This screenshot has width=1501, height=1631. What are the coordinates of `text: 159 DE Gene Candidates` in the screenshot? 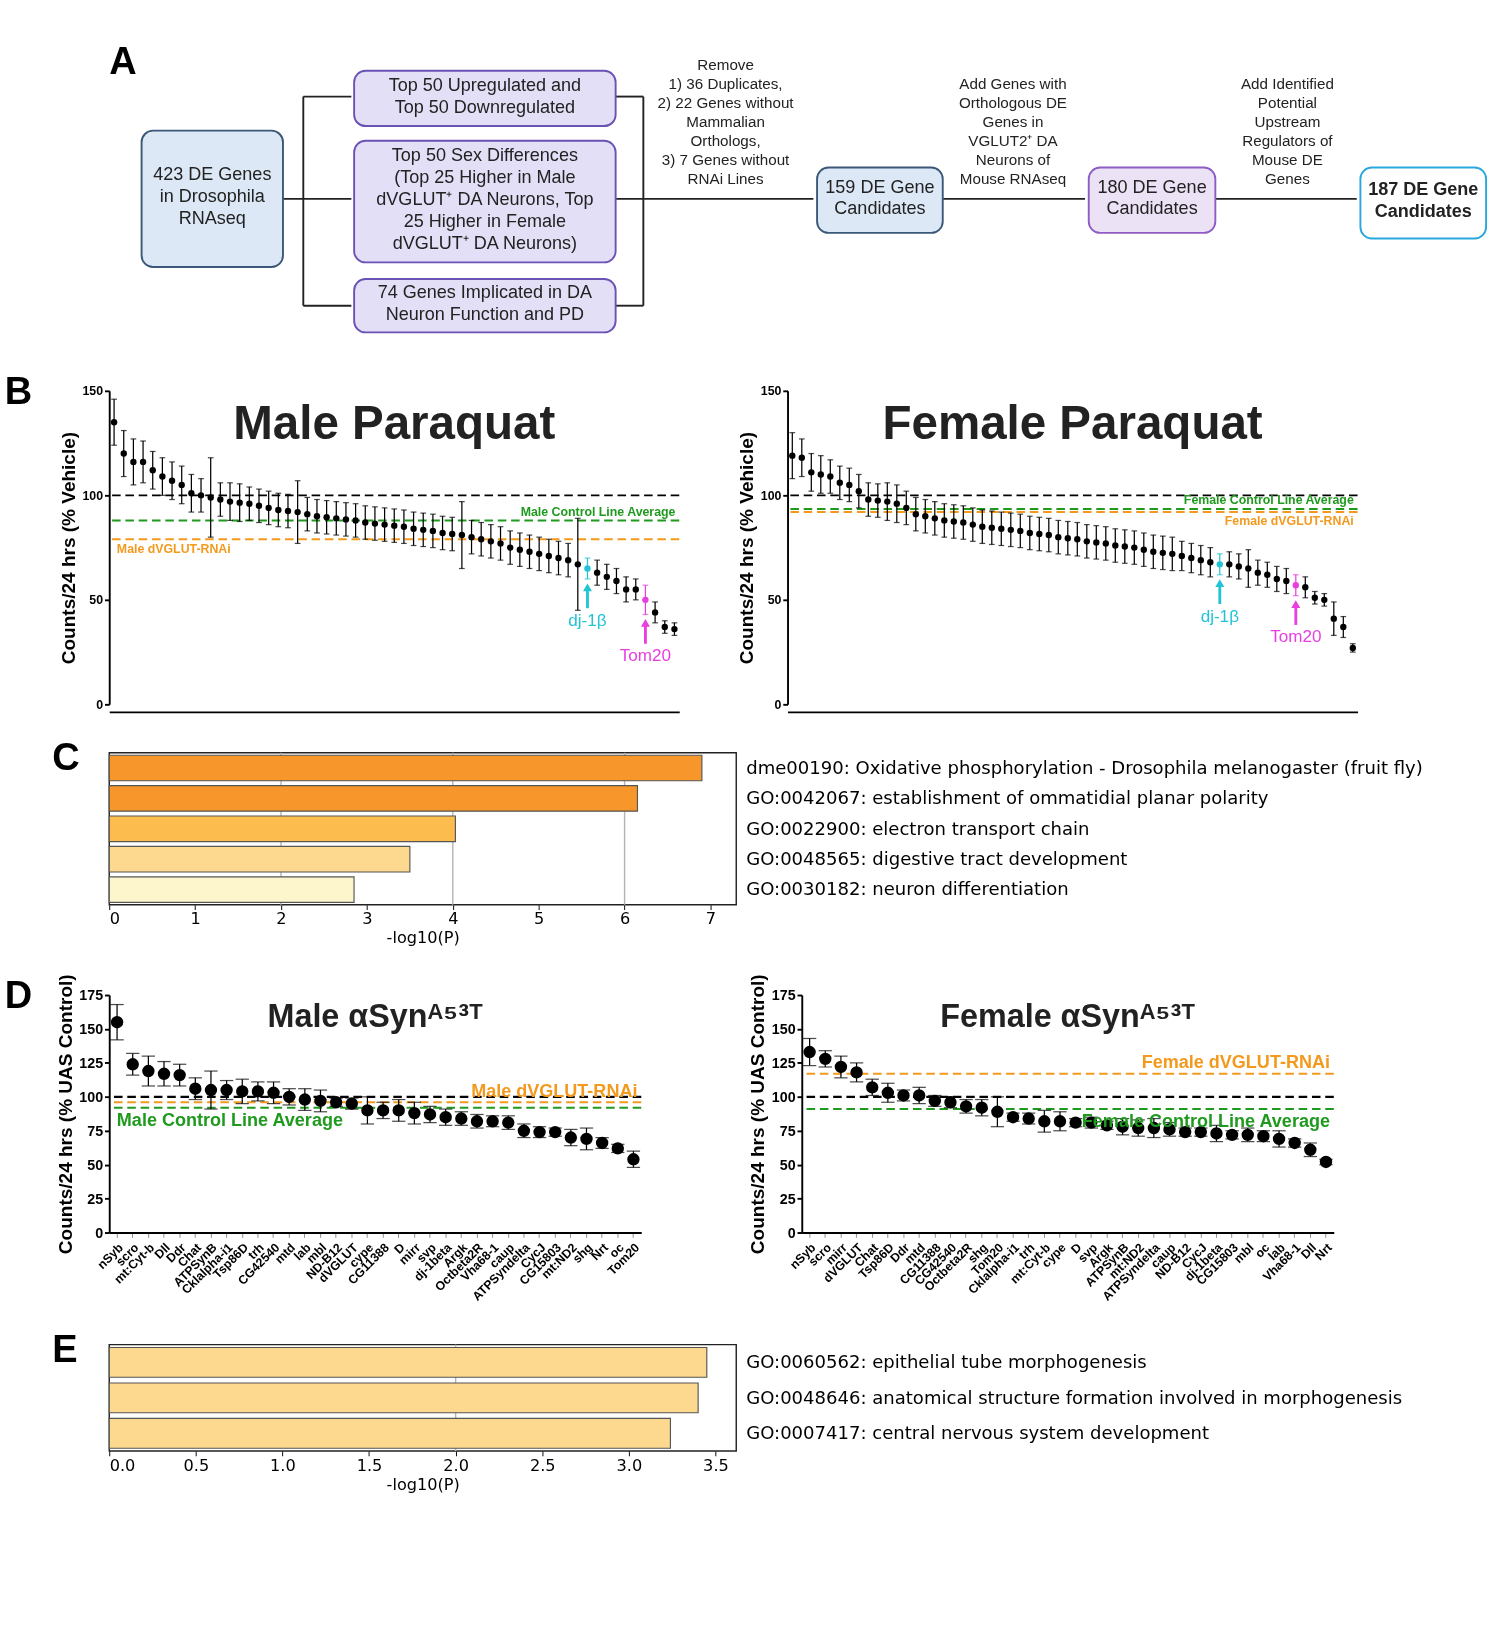 It's located at (880, 197).